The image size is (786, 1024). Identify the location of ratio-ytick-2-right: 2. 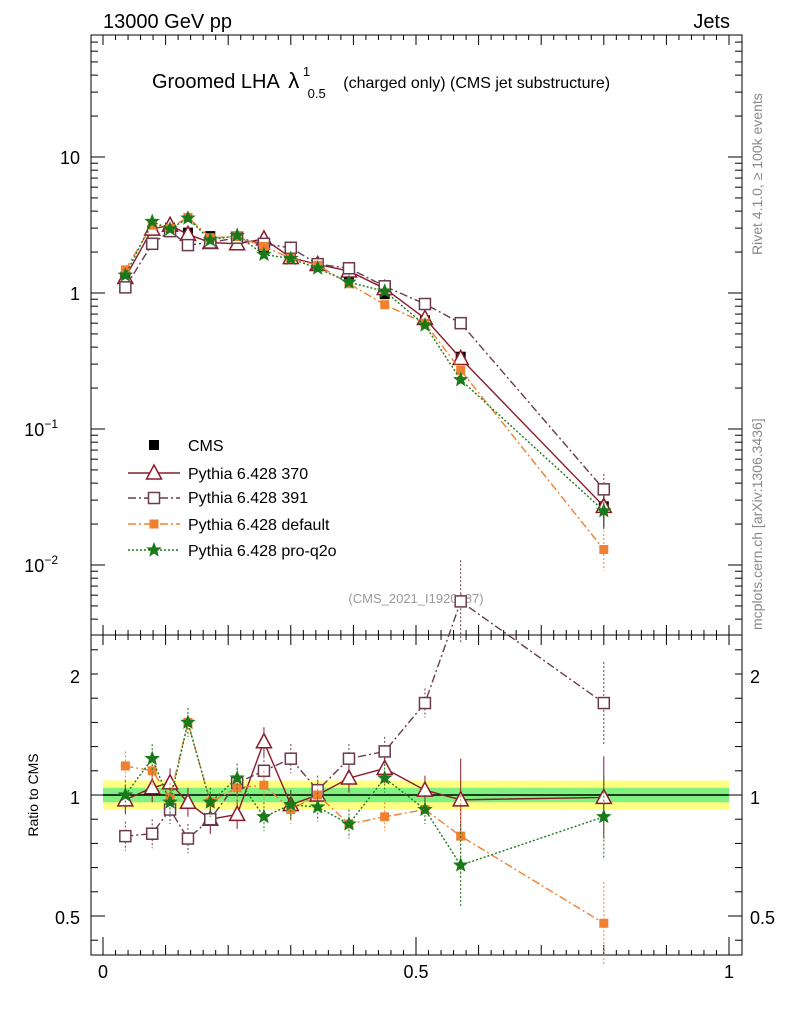
(755, 677).